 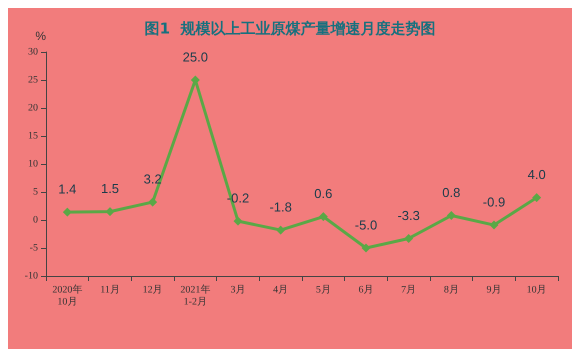 I want to click on x-tick-label: 10月, so click(x=536, y=290).